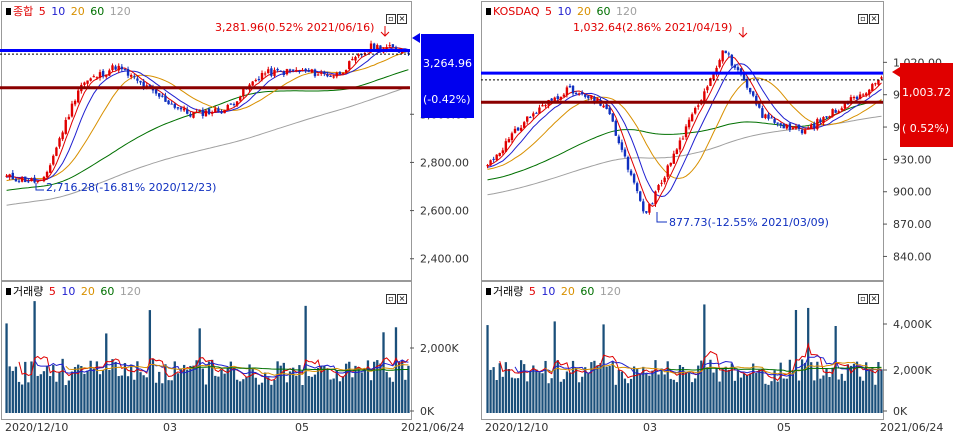 The width and height of the screenshot is (954, 434). What do you see at coordinates (562, 12) in the screenshot?
I see `kosdaq-price-legend: KOSDAQ 5 10 20 60 120` at bounding box center [562, 12].